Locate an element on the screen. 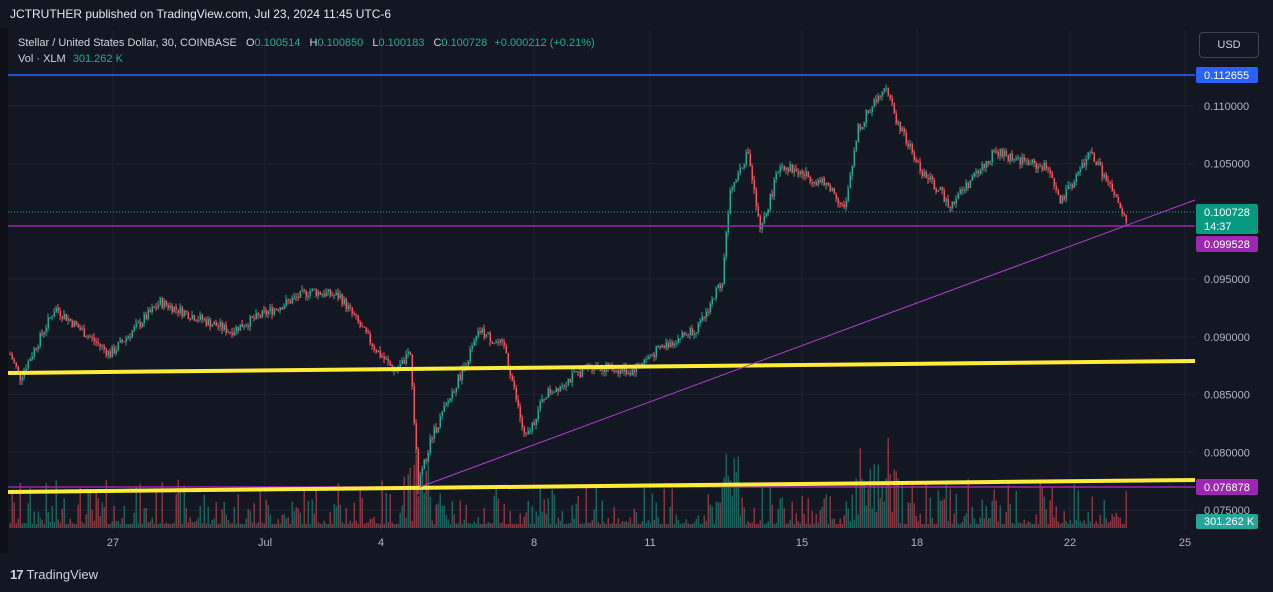  tradingview-logo: 17 TradingView is located at coordinates (54, 574).